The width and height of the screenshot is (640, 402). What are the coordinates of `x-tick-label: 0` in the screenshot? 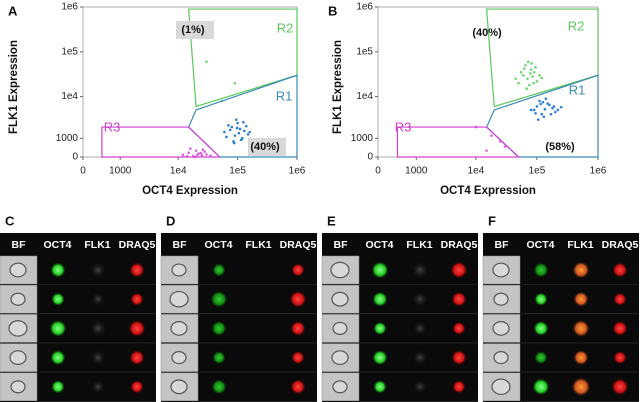 It's located at (83, 171).